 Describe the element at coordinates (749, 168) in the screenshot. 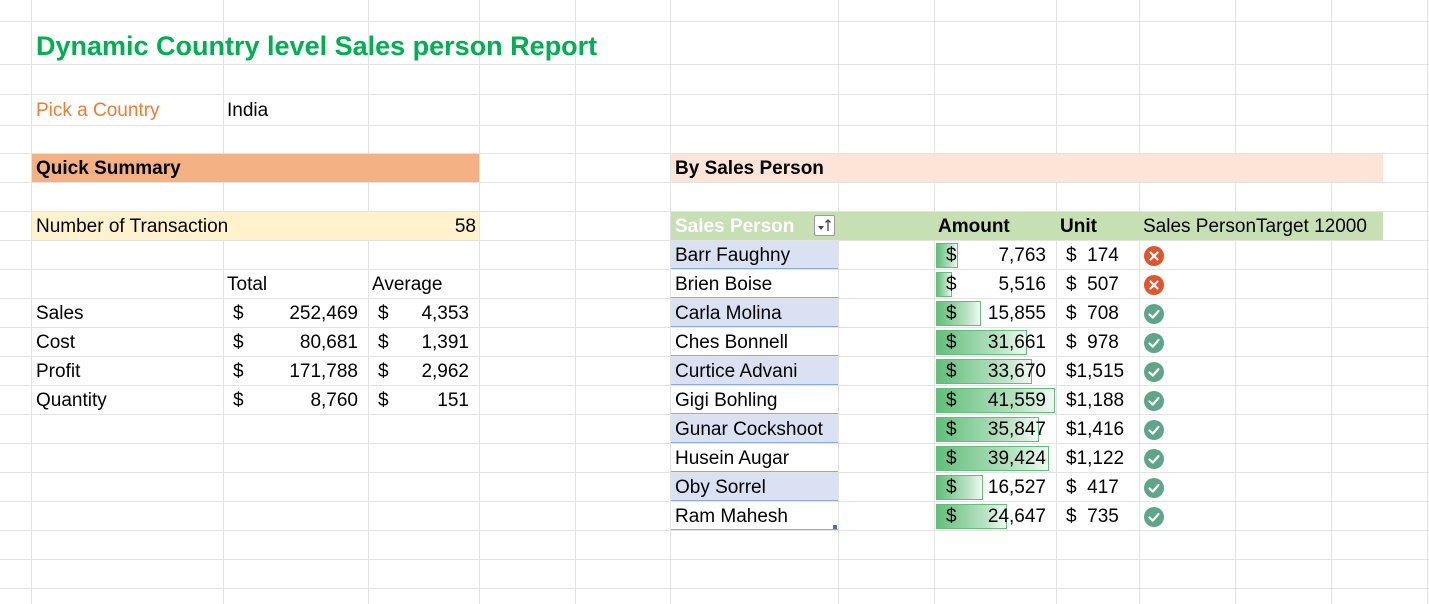

I see `by-sales-person-header: By Sales Person` at that location.